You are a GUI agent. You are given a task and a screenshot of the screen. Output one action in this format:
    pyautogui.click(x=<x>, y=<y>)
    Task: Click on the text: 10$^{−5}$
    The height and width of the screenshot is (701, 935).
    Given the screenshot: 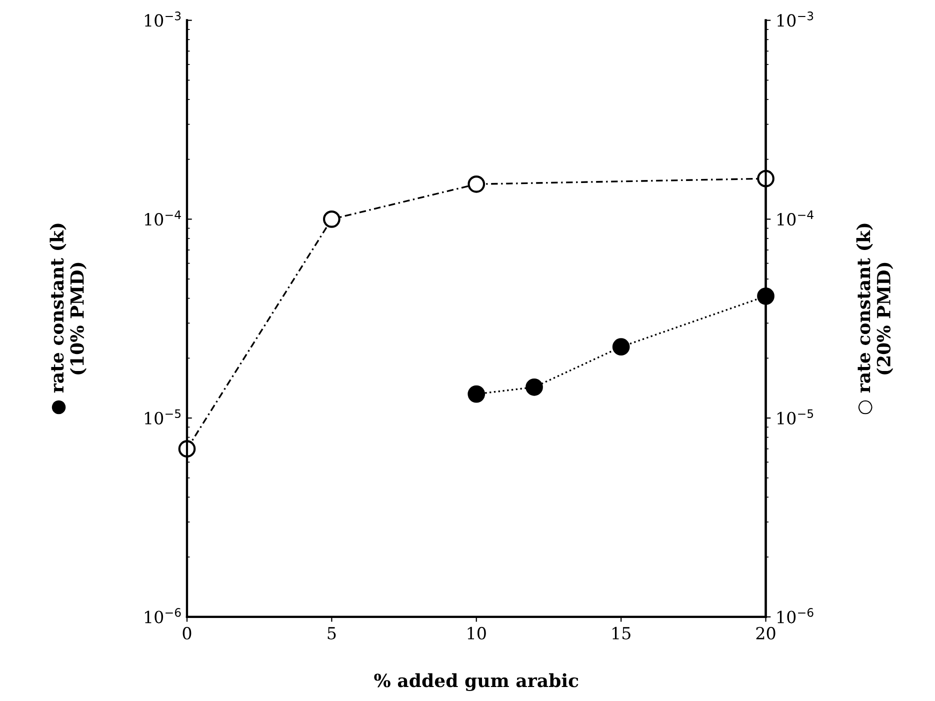 What is the action you would take?
    pyautogui.click(x=796, y=416)
    